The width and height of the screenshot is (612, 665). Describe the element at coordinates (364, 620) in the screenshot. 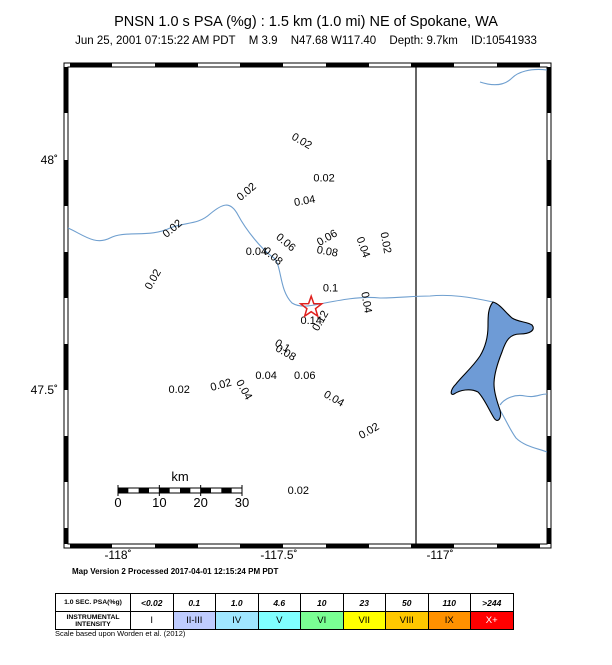

I see `intensity-cell: VII` at that location.